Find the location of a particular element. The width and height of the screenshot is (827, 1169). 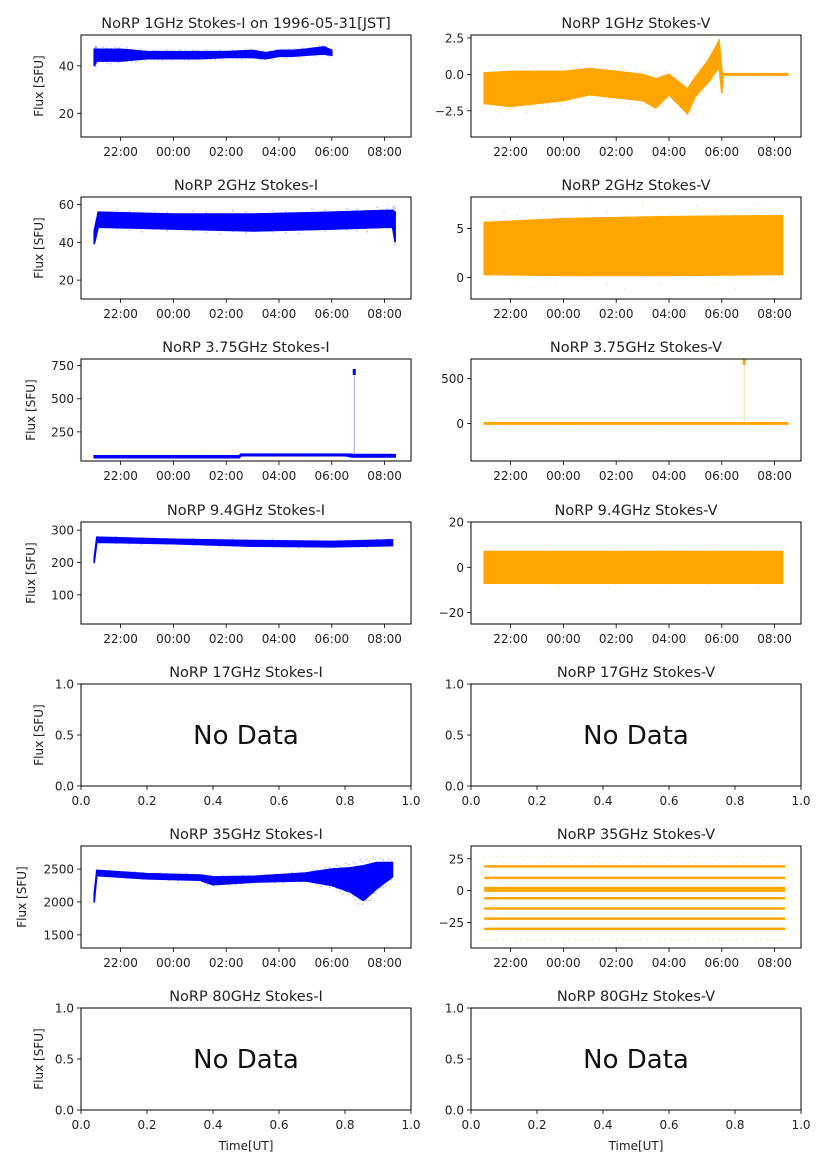

x-tick-label: 00:00 is located at coordinates (563, 963).